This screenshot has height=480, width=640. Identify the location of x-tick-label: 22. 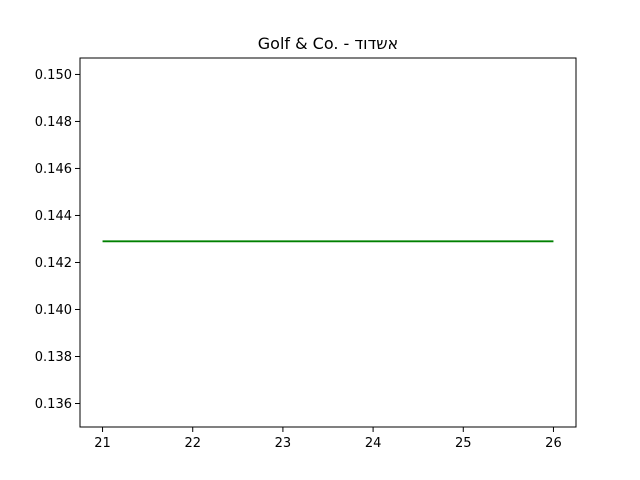
(192, 443).